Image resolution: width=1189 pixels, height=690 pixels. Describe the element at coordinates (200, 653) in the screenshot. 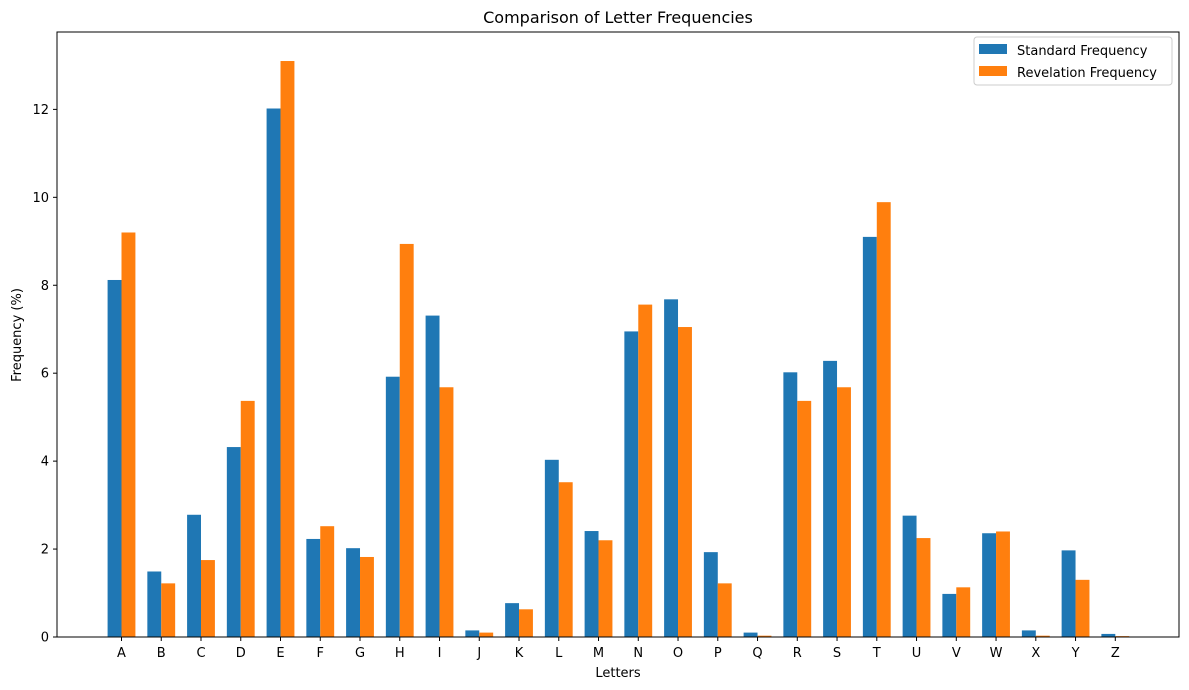

I see `x-tick-label-C: C` at that location.